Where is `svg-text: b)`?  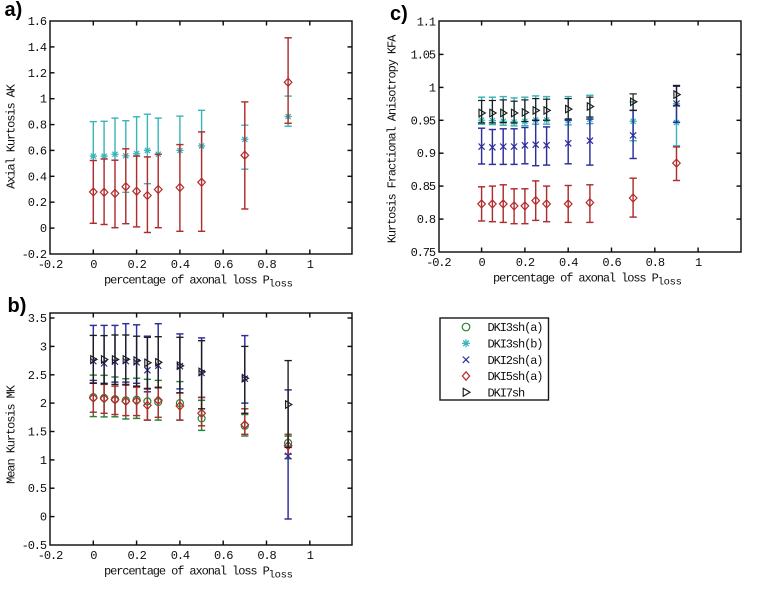 svg-text: b) is located at coordinates (17, 306).